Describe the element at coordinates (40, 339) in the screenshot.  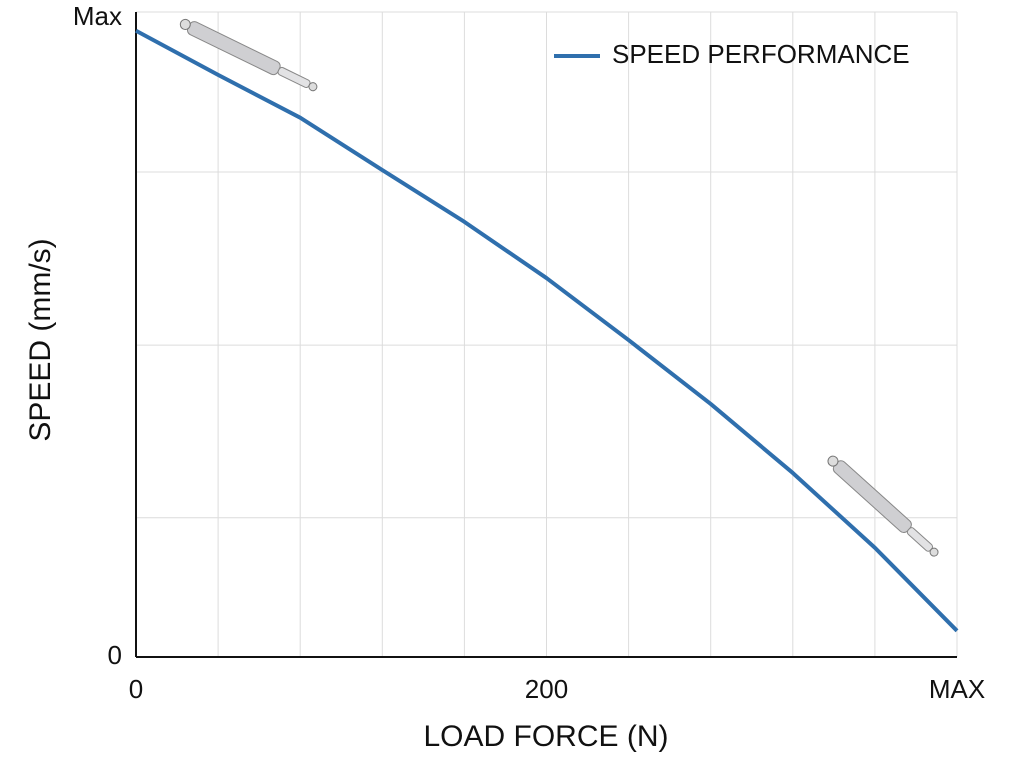
I see `y-axis-label: SPEED (mm/s)` at that location.